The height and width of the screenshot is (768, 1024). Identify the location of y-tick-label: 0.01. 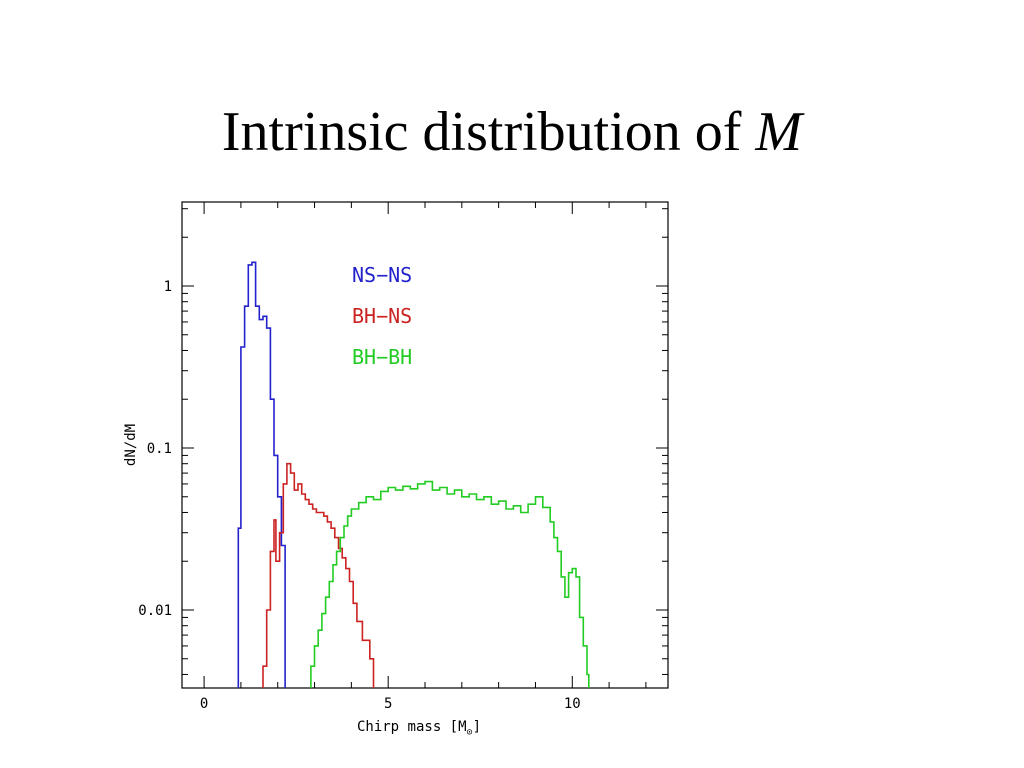
(155, 611).